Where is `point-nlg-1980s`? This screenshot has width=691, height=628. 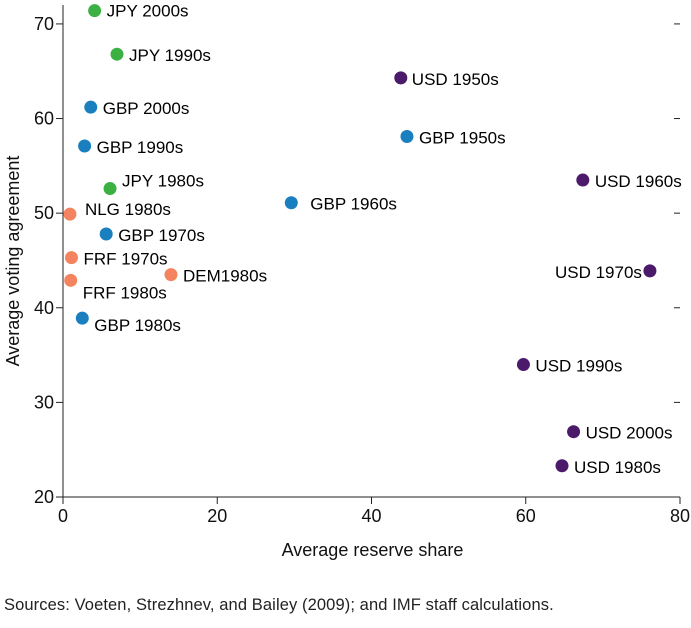 point-nlg-1980s is located at coordinates (70, 214).